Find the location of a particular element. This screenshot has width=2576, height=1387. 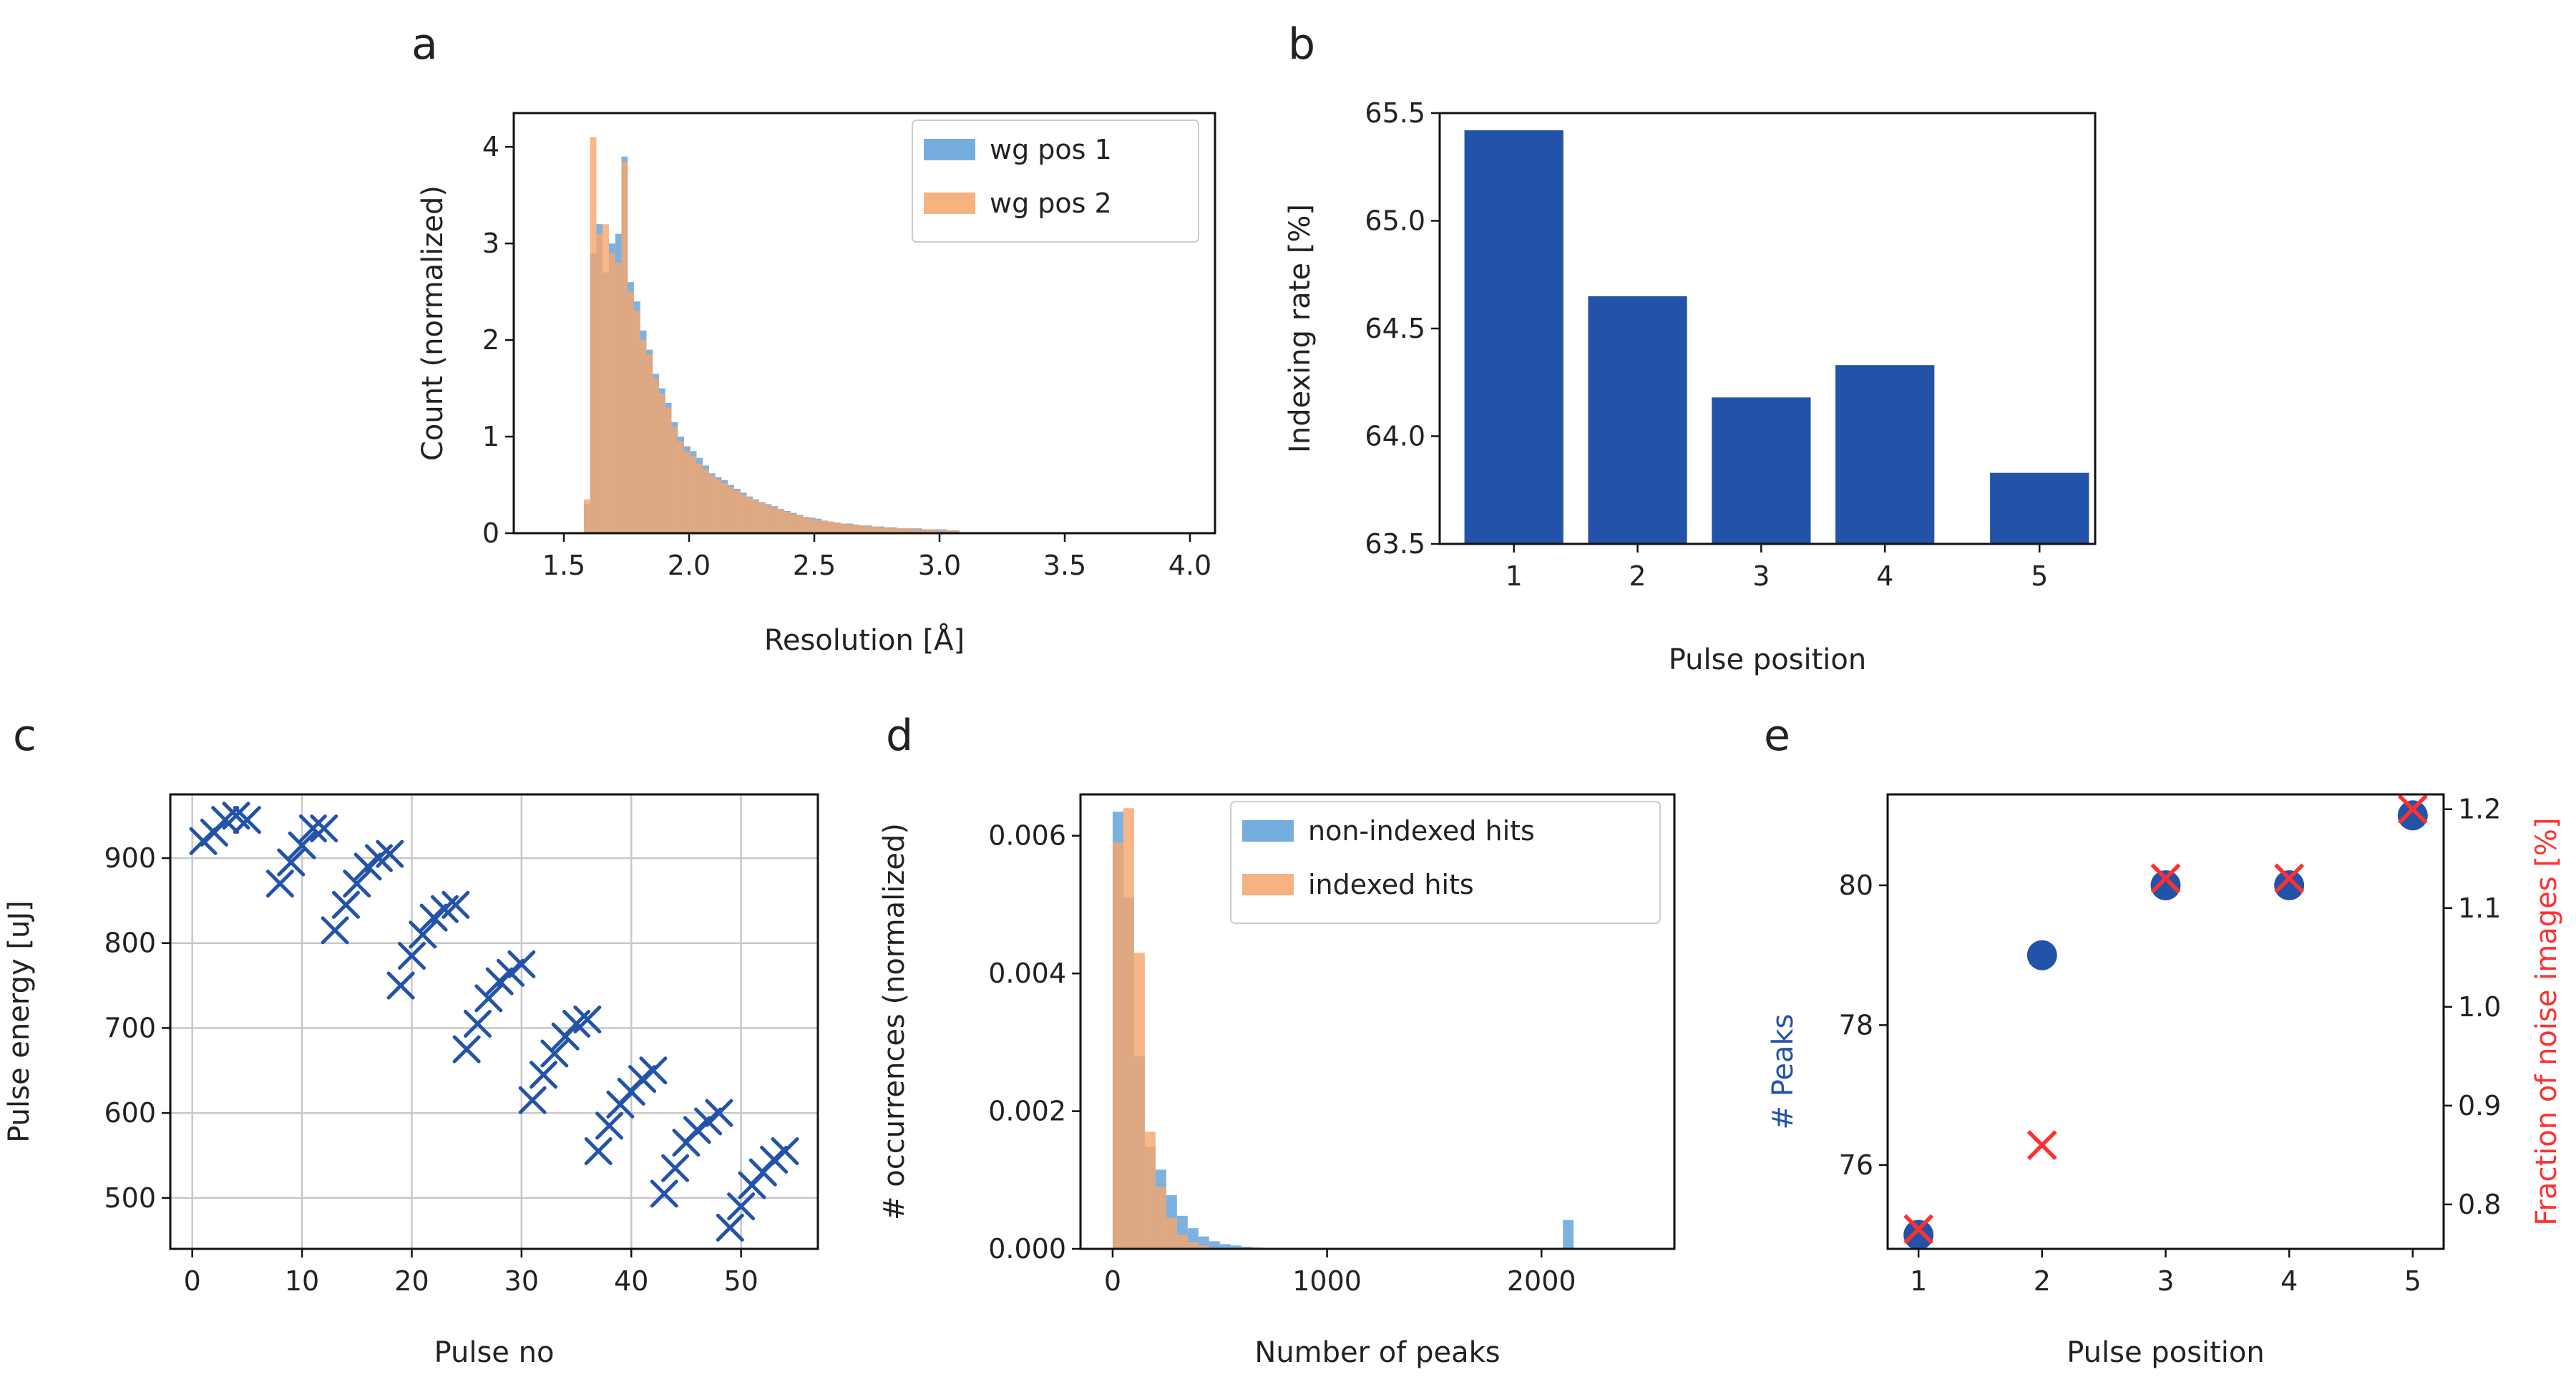

panel-e-ytick-right-label: 1.1 is located at coordinates (2479, 908).